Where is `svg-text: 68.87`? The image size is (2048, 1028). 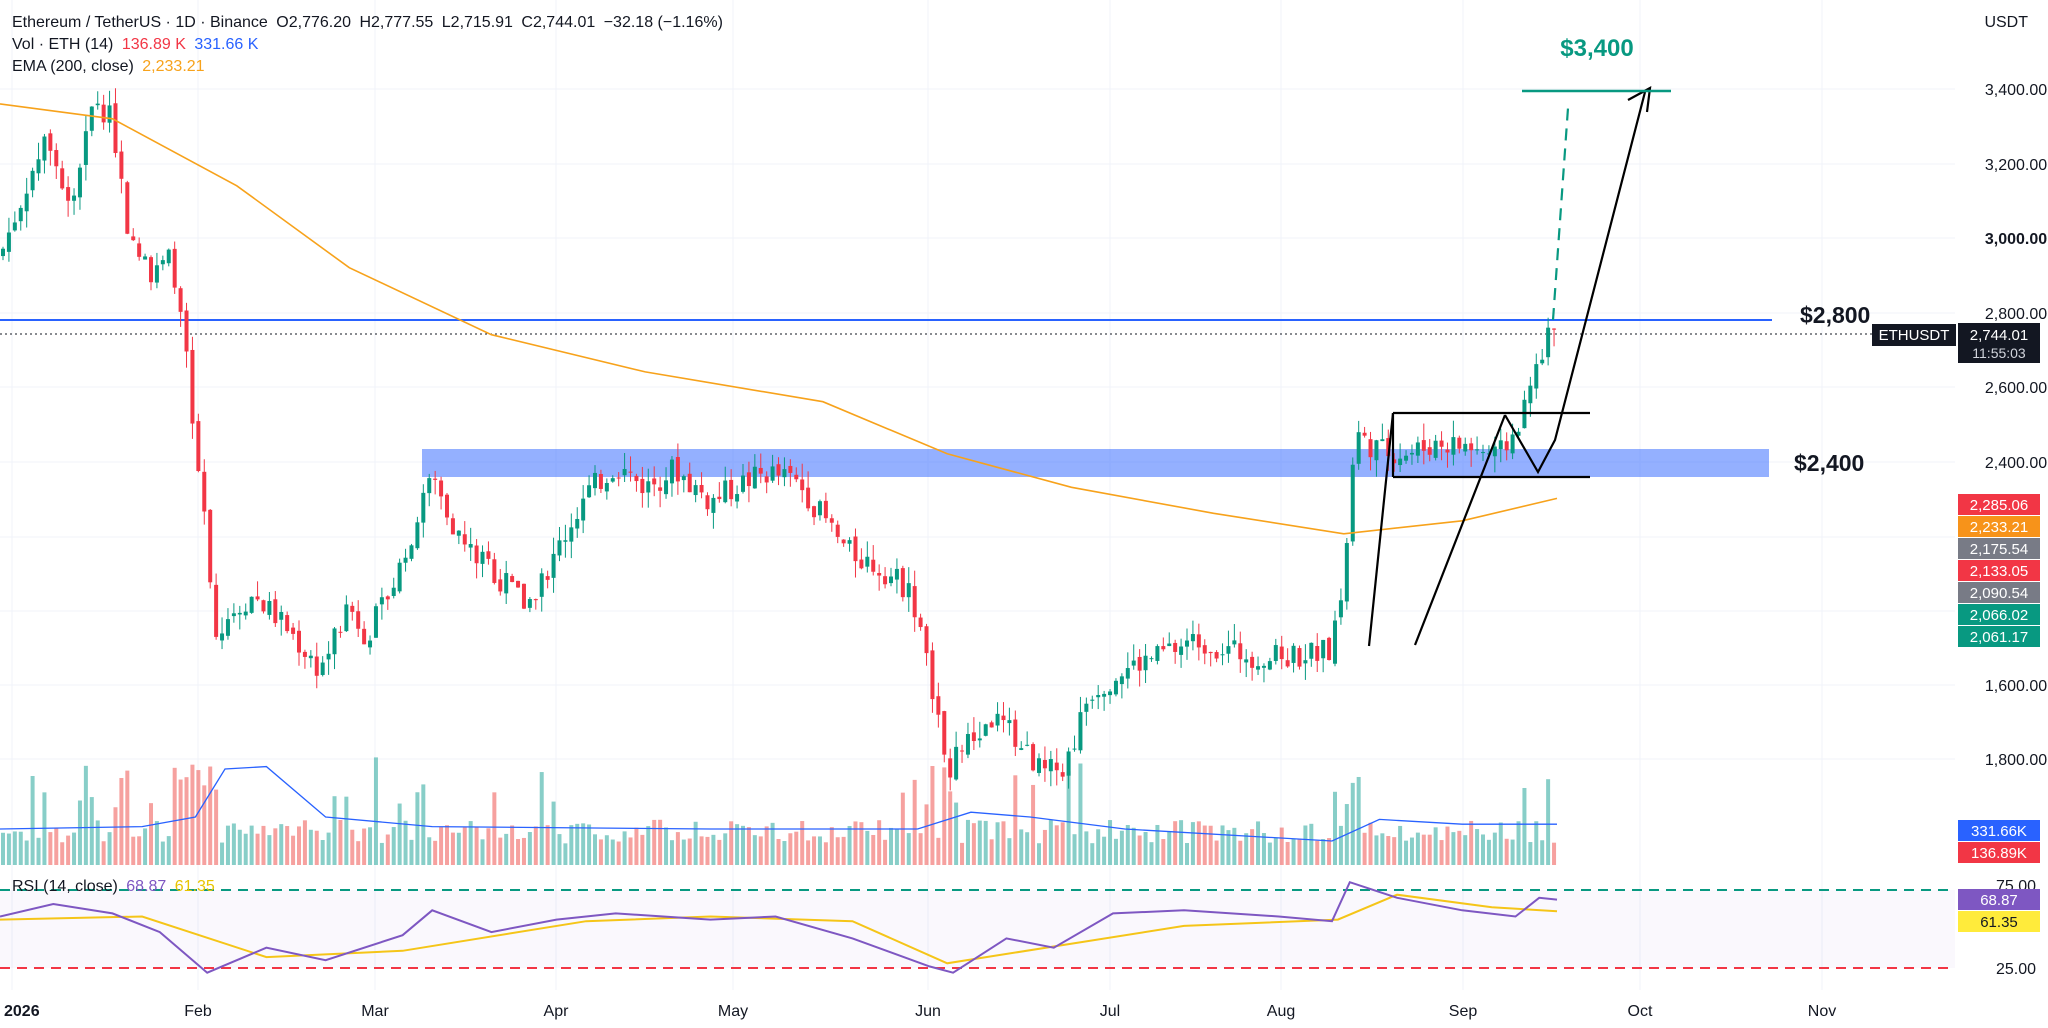
svg-text: 68.87 is located at coordinates (1999, 900).